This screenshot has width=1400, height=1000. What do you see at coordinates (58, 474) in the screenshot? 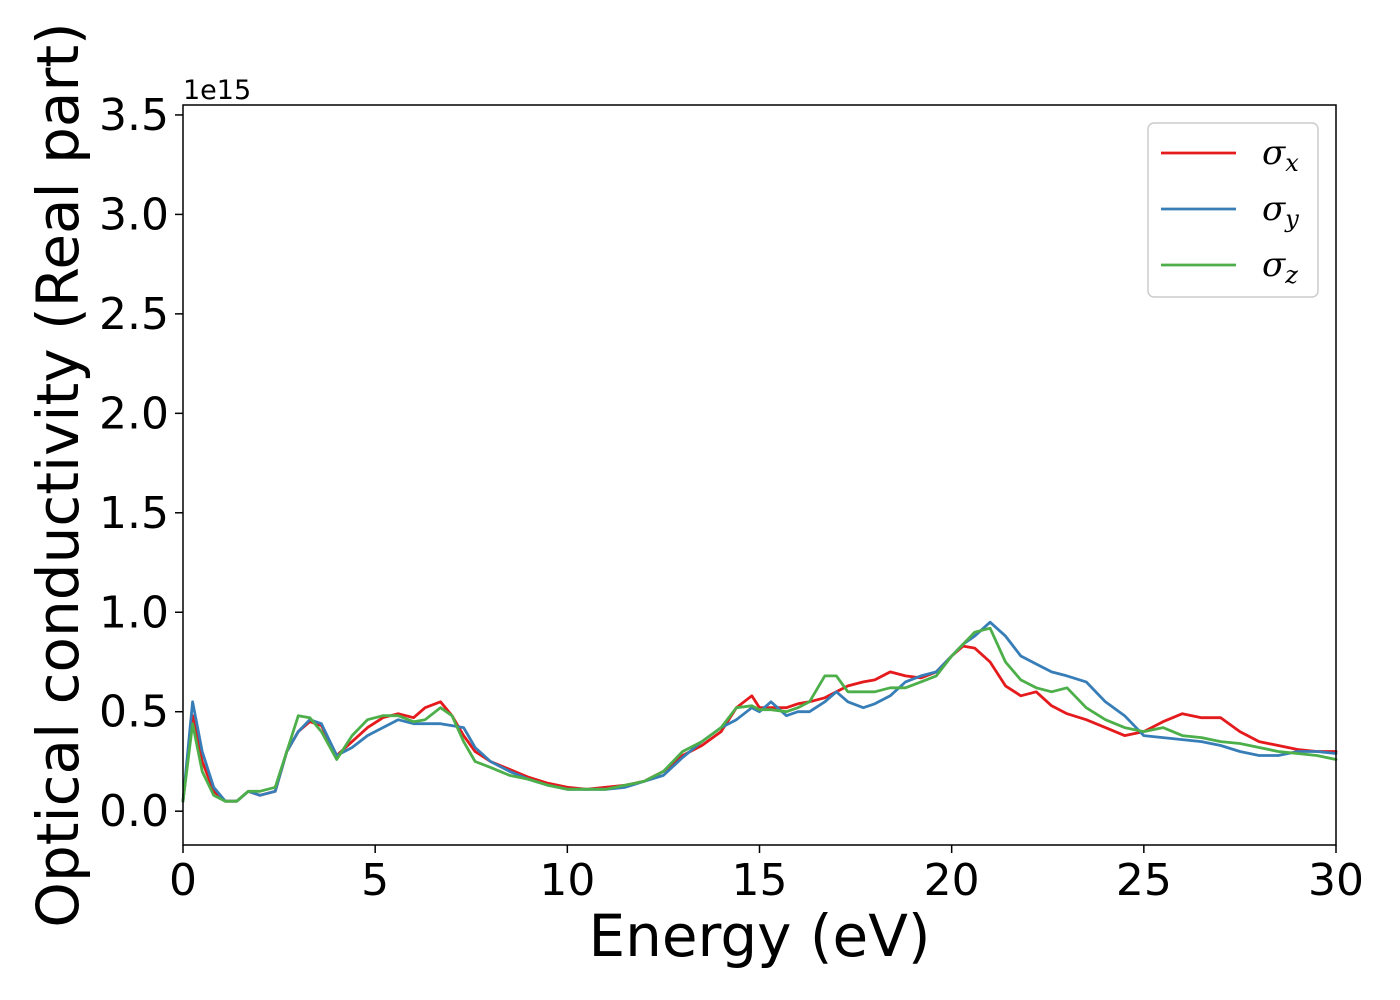
I see `y-axis-title: Optical conductivity (Real part)` at bounding box center [58, 474].